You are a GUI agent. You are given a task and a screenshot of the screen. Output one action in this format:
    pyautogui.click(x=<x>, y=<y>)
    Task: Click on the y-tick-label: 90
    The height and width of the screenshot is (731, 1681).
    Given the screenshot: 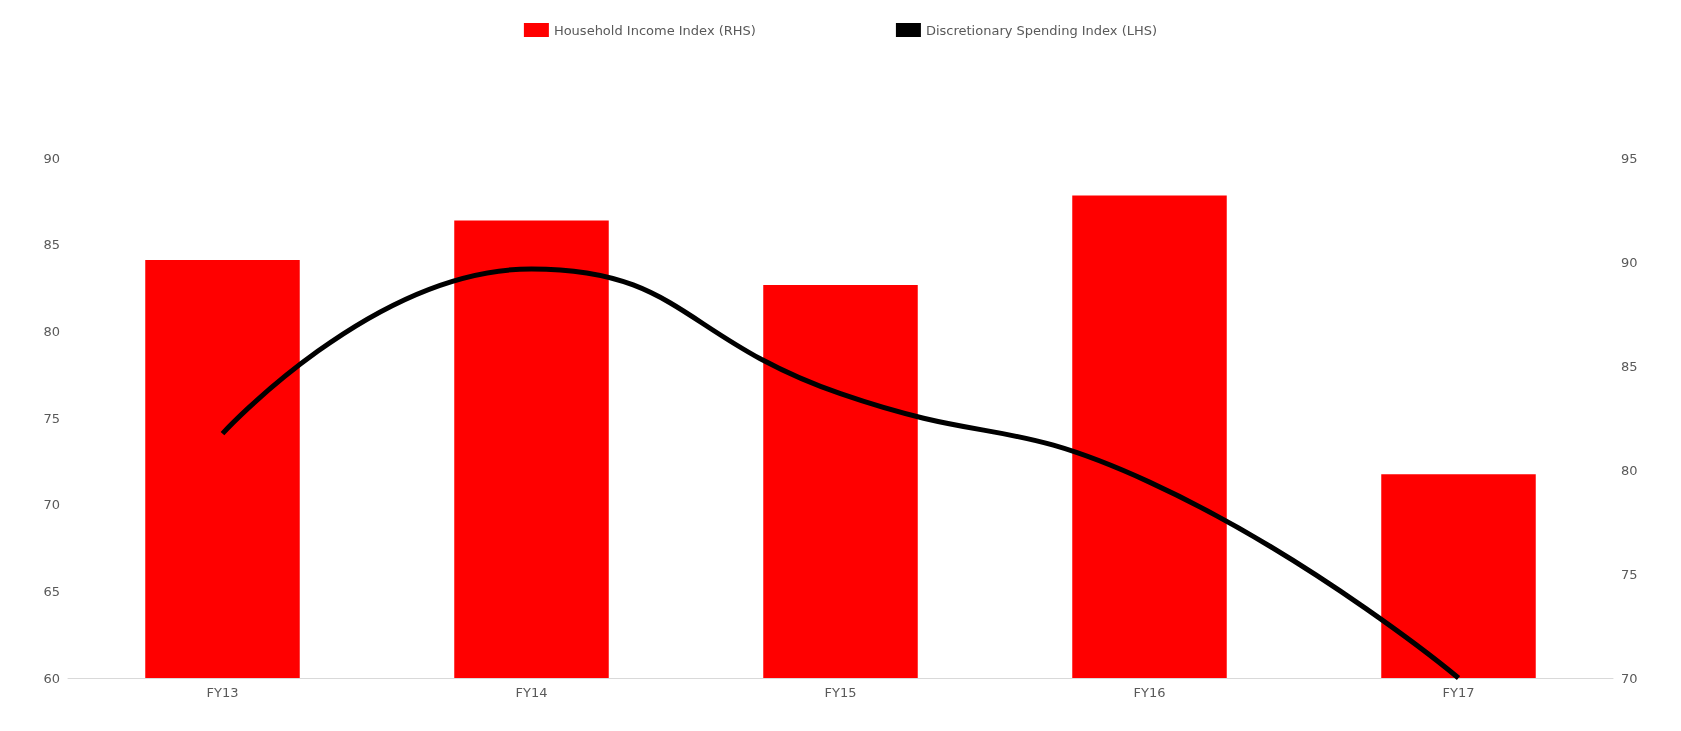 What is the action you would take?
    pyautogui.click(x=51, y=158)
    